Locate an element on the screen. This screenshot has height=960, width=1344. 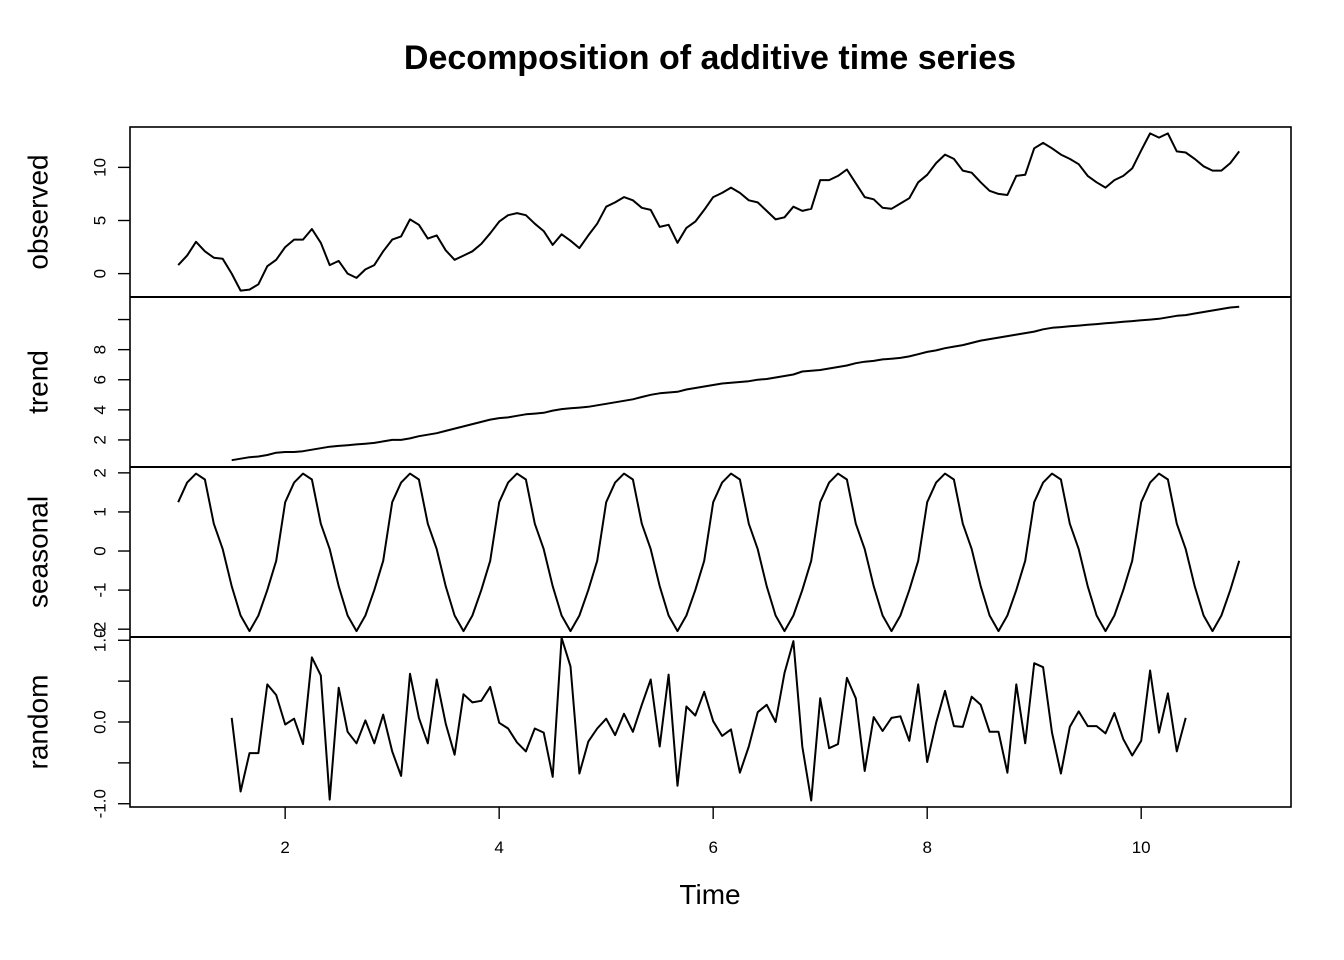
seasonal-line is located at coordinates (709, 552).